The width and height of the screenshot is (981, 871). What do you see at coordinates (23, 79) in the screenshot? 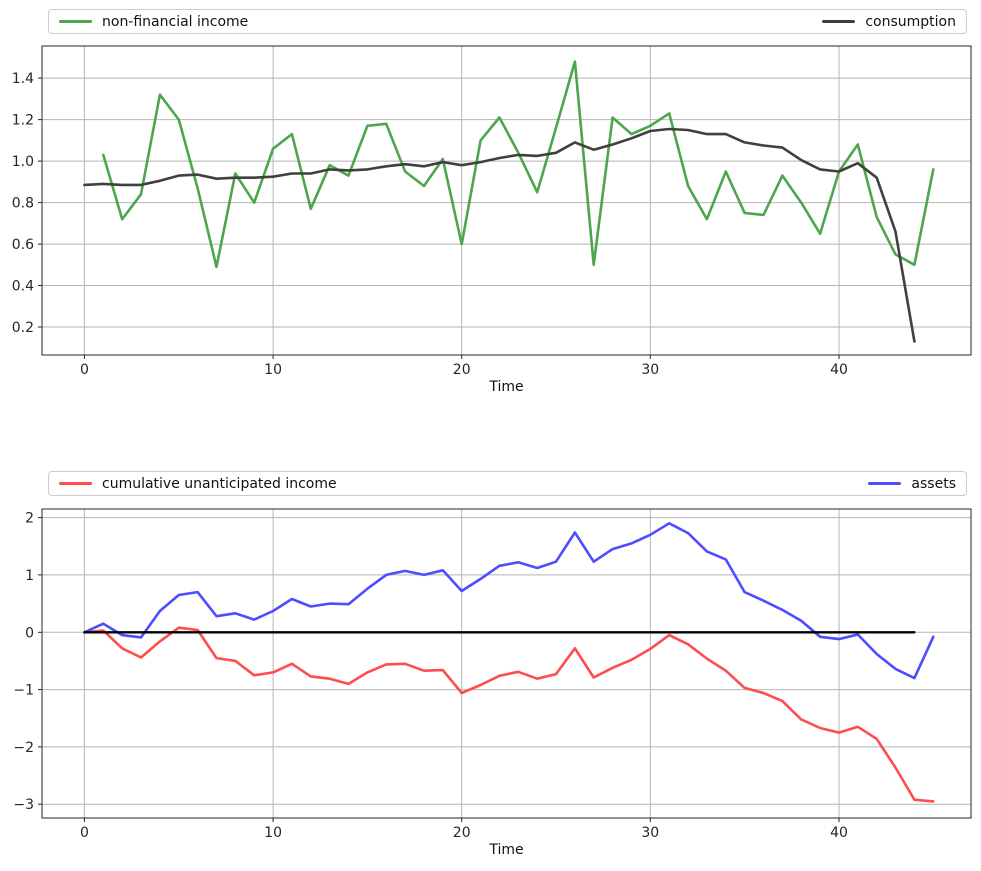
I see `y-tick-label: 1.4` at bounding box center [23, 79].